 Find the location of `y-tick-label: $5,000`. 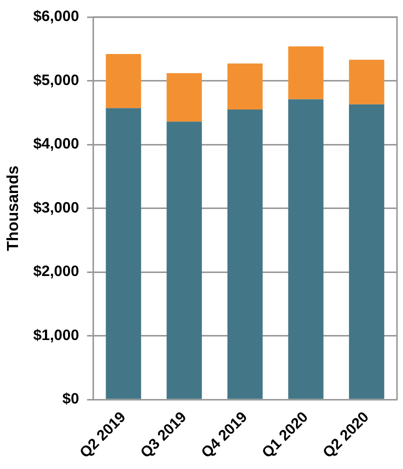

y-tick-label: $5,000 is located at coordinates (56, 80).